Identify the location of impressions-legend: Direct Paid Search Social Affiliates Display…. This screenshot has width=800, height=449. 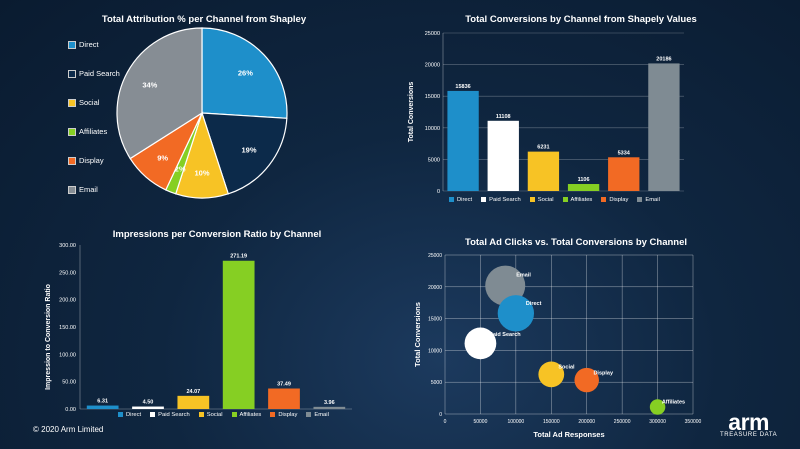
(228, 415).